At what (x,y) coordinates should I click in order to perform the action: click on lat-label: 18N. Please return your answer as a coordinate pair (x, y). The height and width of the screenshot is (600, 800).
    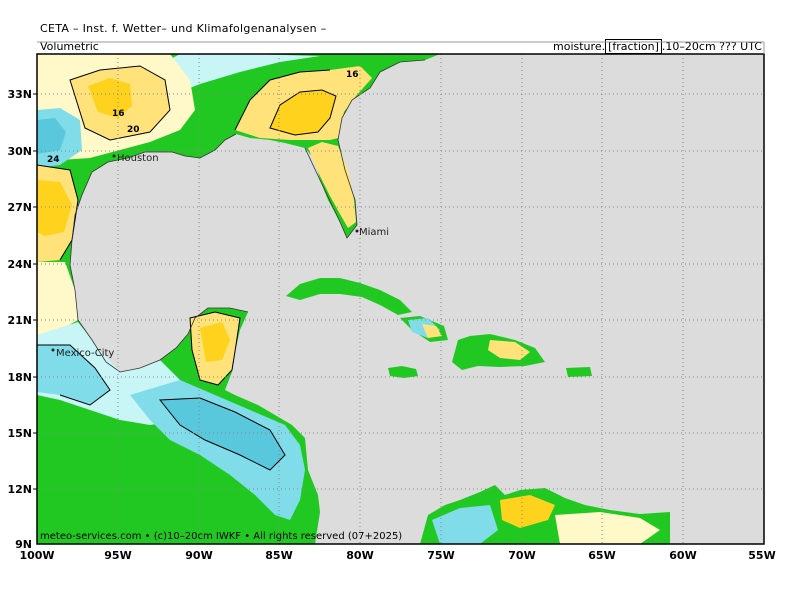
    Looking at the image, I should click on (19, 377).